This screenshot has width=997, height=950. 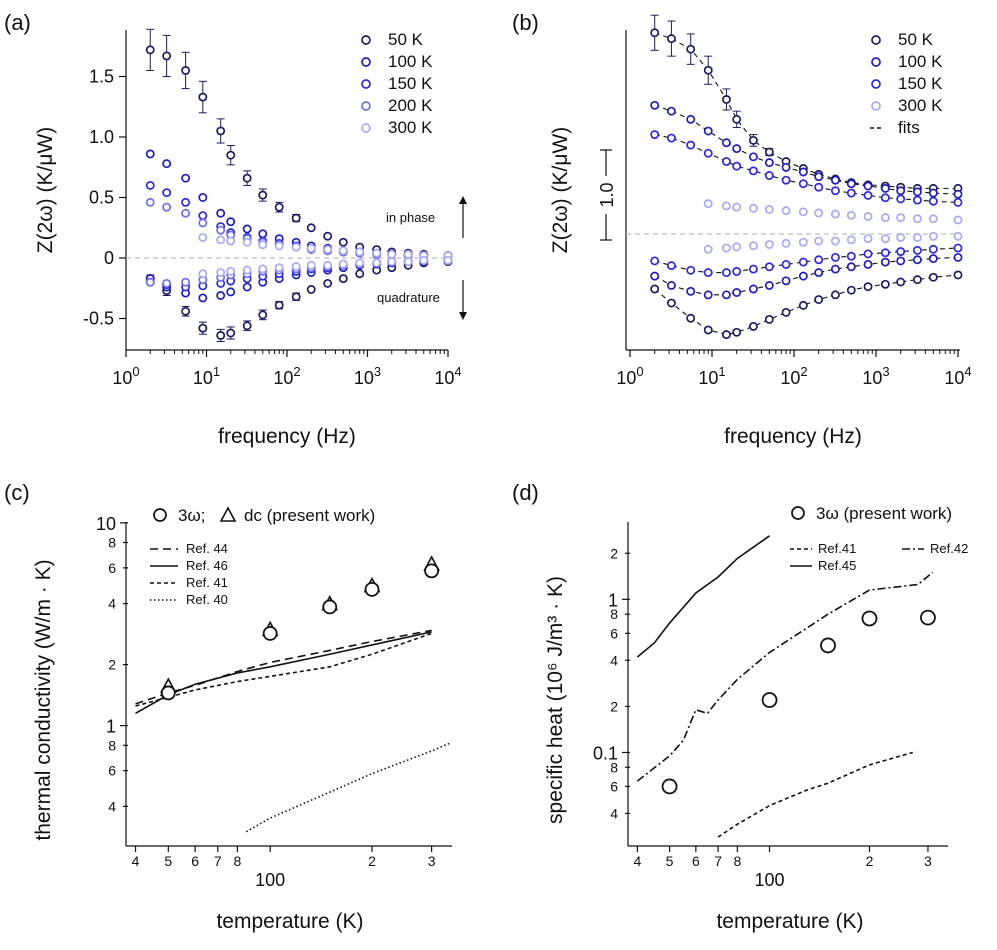 What do you see at coordinates (112, 665) in the screenshot?
I see `panel-c-y-tick-label: 2` at bounding box center [112, 665].